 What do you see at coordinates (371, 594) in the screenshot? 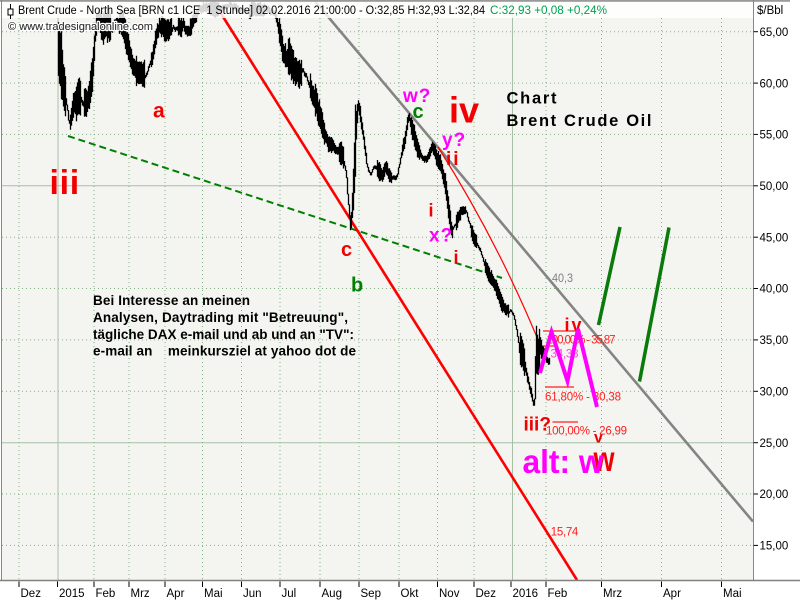
I see `svg-text: Sep` at bounding box center [371, 594].